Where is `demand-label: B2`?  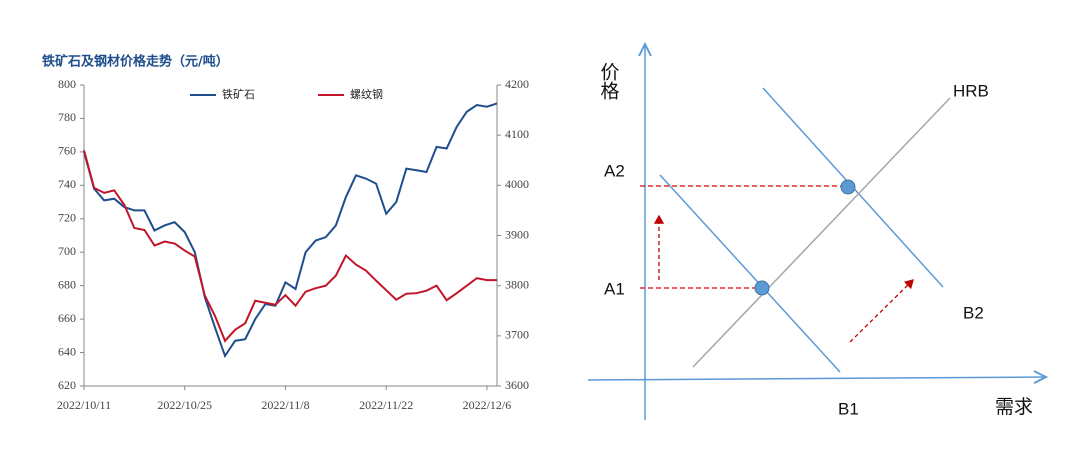 demand-label: B2 is located at coordinates (973, 312).